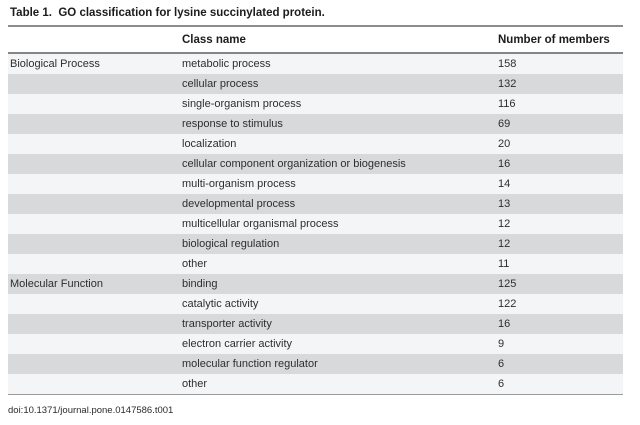 Image resolution: width=640 pixels, height=425 pixels. I want to click on class-name-cell: multi-organism process, so click(239, 184).